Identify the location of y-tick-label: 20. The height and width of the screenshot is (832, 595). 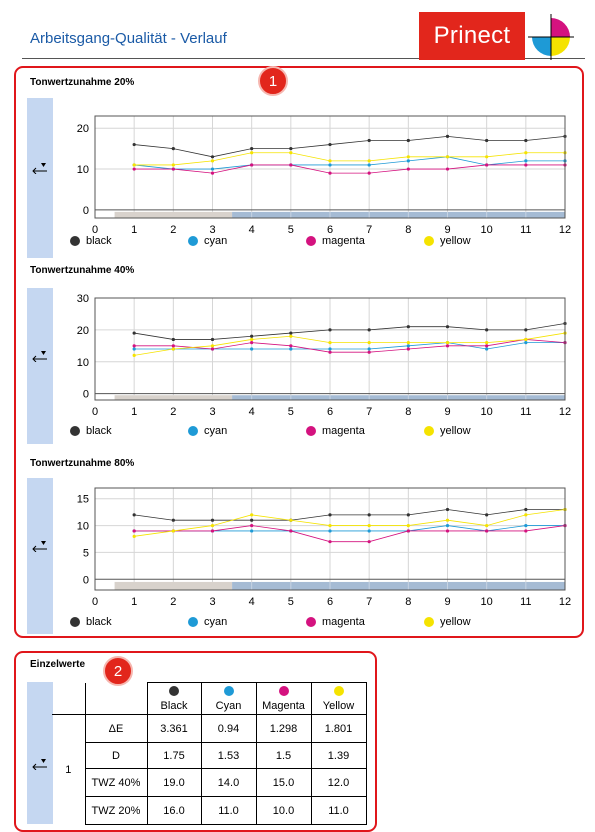
(83, 129).